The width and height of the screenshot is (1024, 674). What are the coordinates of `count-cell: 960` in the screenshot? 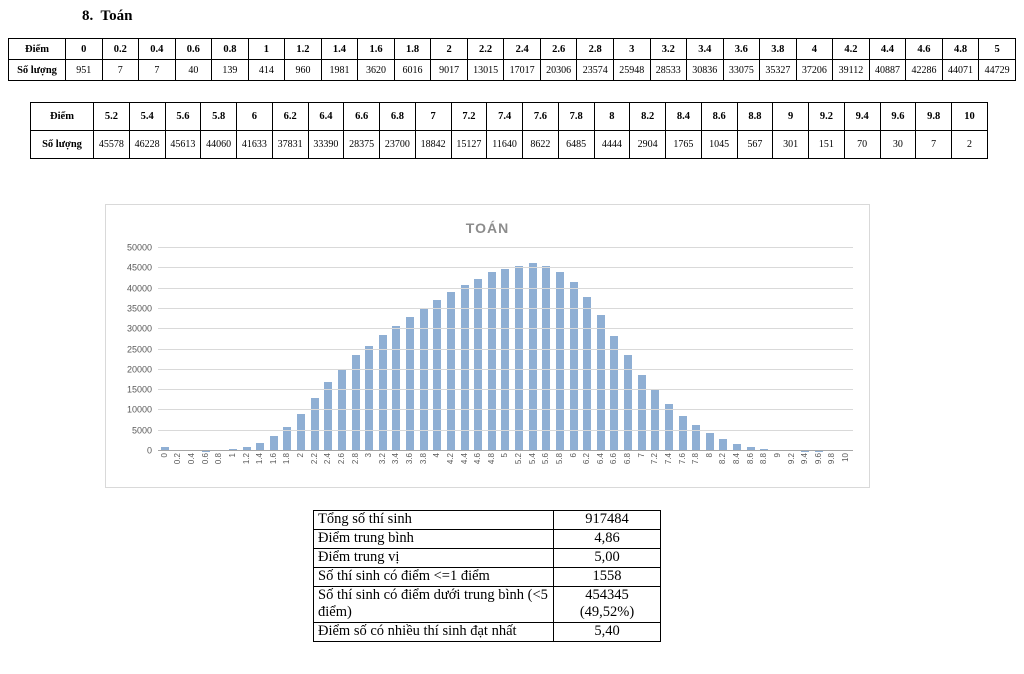 It's located at (303, 70).